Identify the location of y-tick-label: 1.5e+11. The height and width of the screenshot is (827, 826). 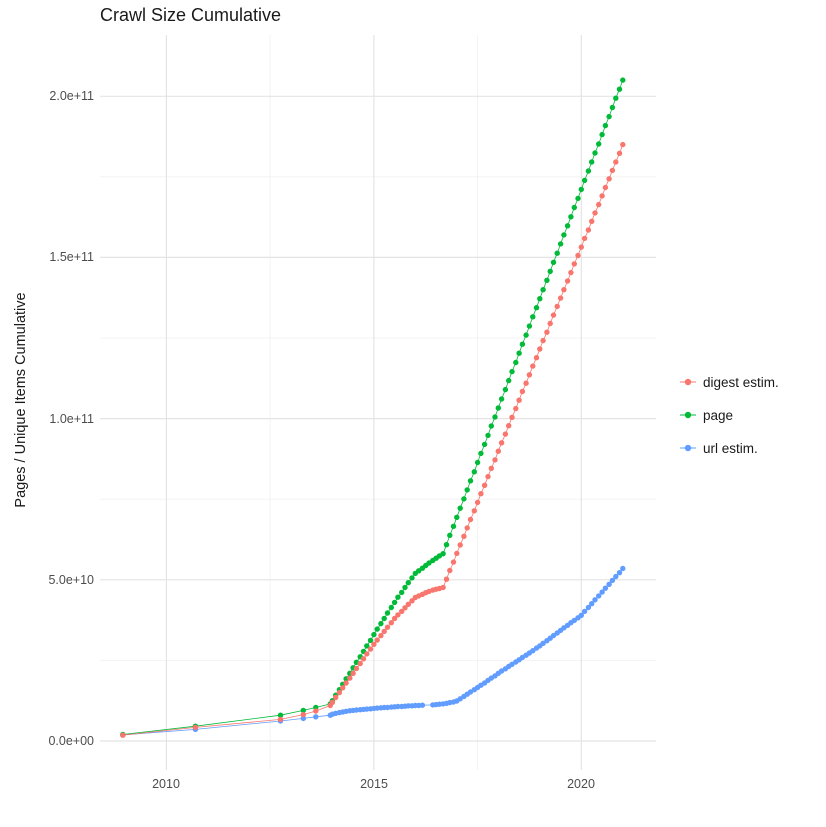
(71, 257).